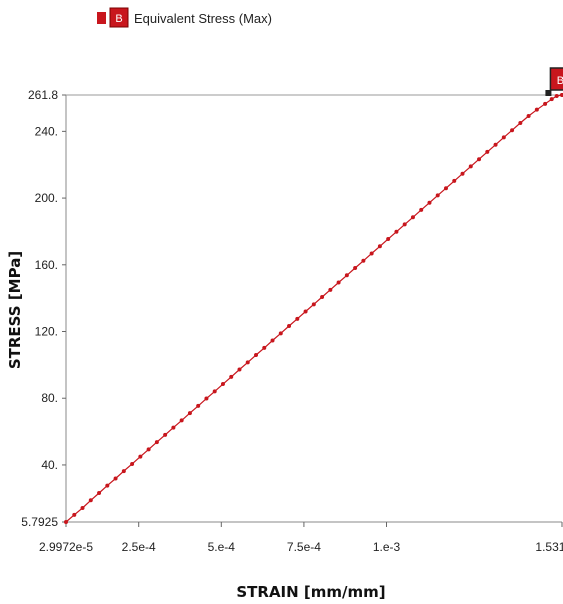 This screenshot has width=563, height=604. What do you see at coordinates (301, 538) in the screenshot?
I see `x-ticks: 2.9972e-5 2.5e-4 5.e-4 7.5e-4 1.e-3 1.5311e-3` at bounding box center [301, 538].